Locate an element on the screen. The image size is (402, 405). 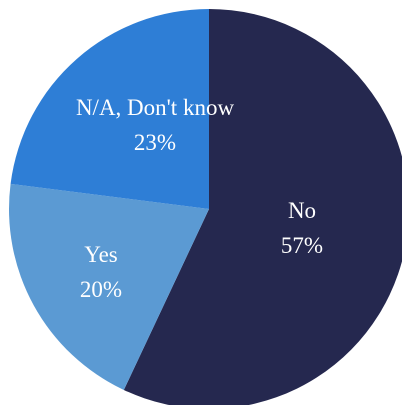
slice-category-label: N/A, Don't know is located at coordinates (155, 107).